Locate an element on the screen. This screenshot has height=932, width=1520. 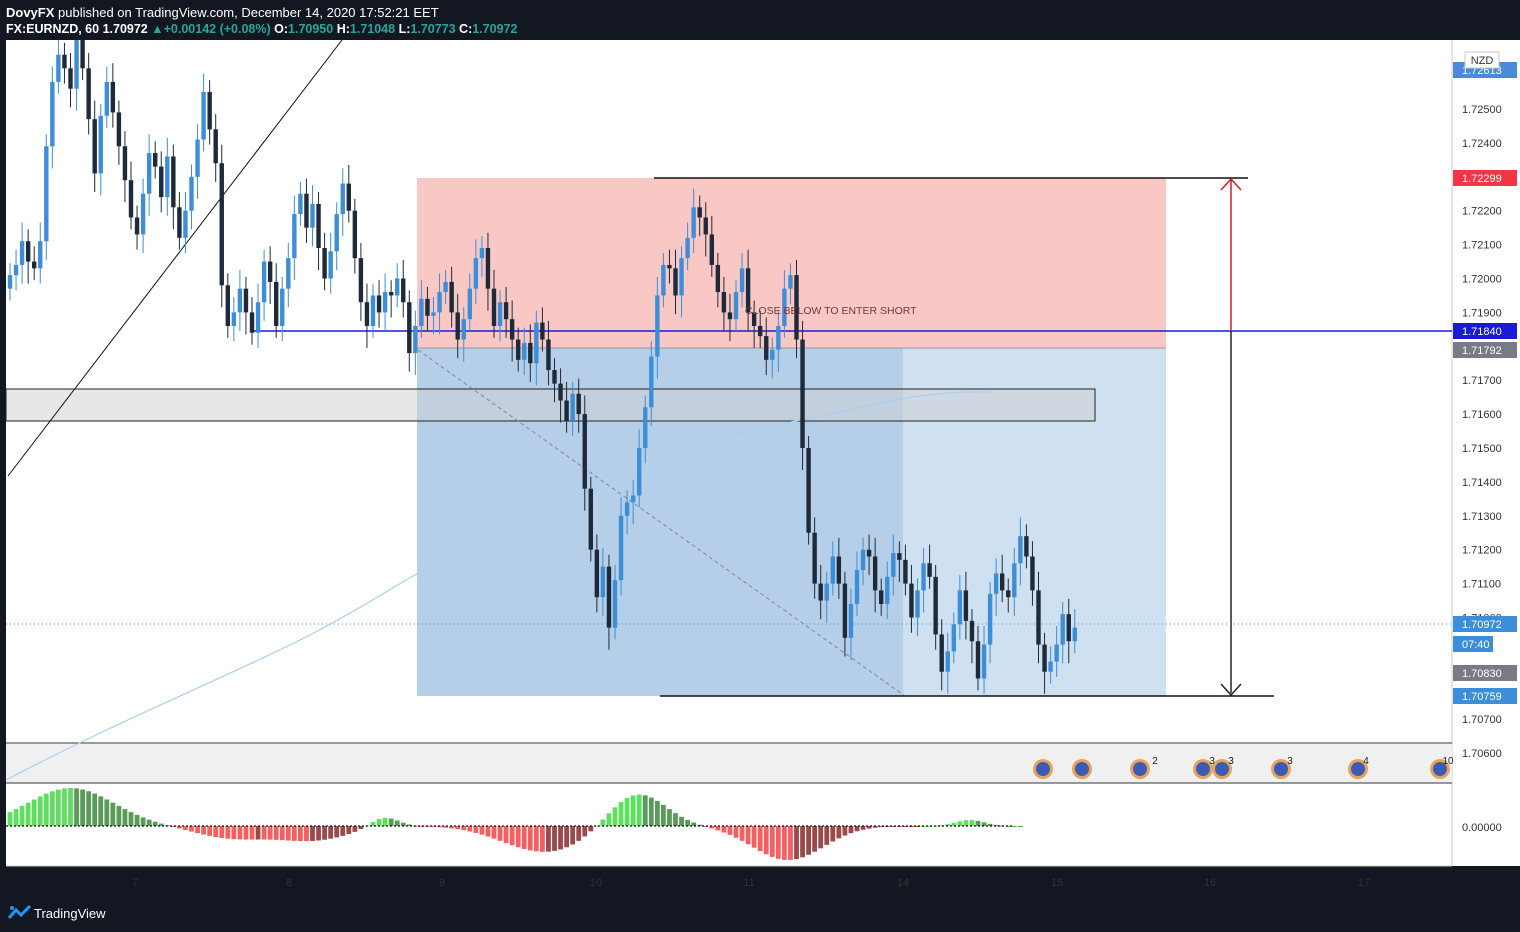
price-tick-label: 1.71100 is located at coordinates (1481, 585).